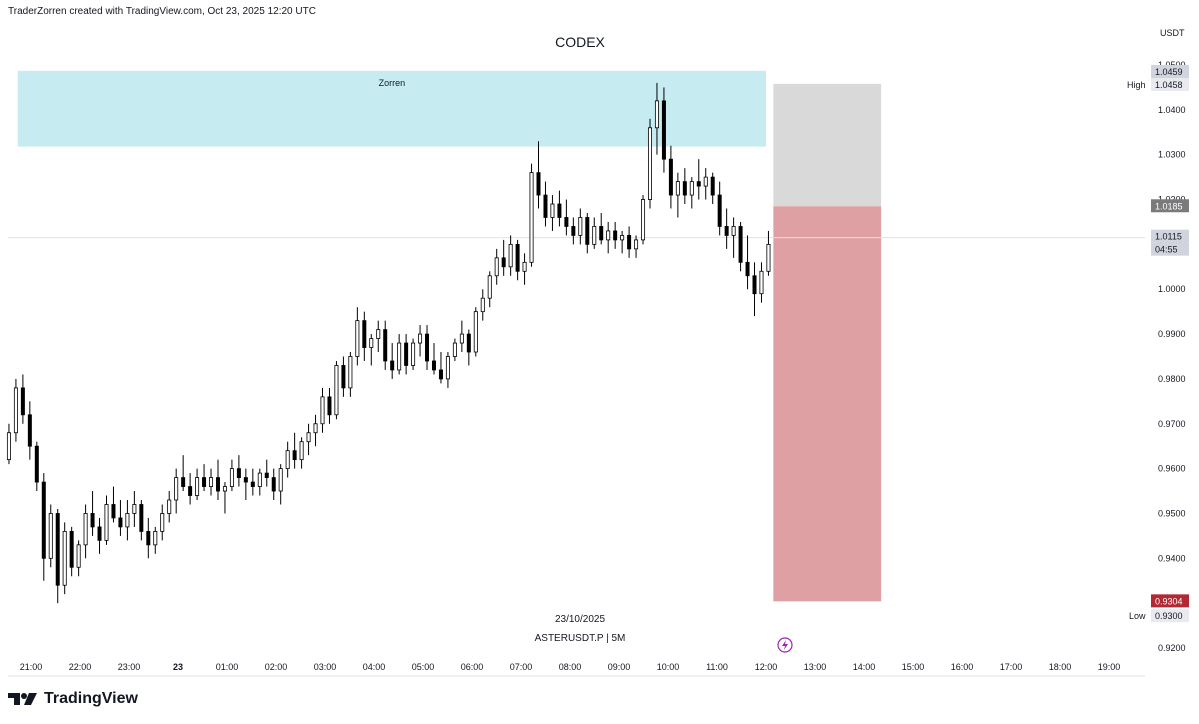  Describe the element at coordinates (1136, 85) in the screenshot. I see `high-label: High` at that location.